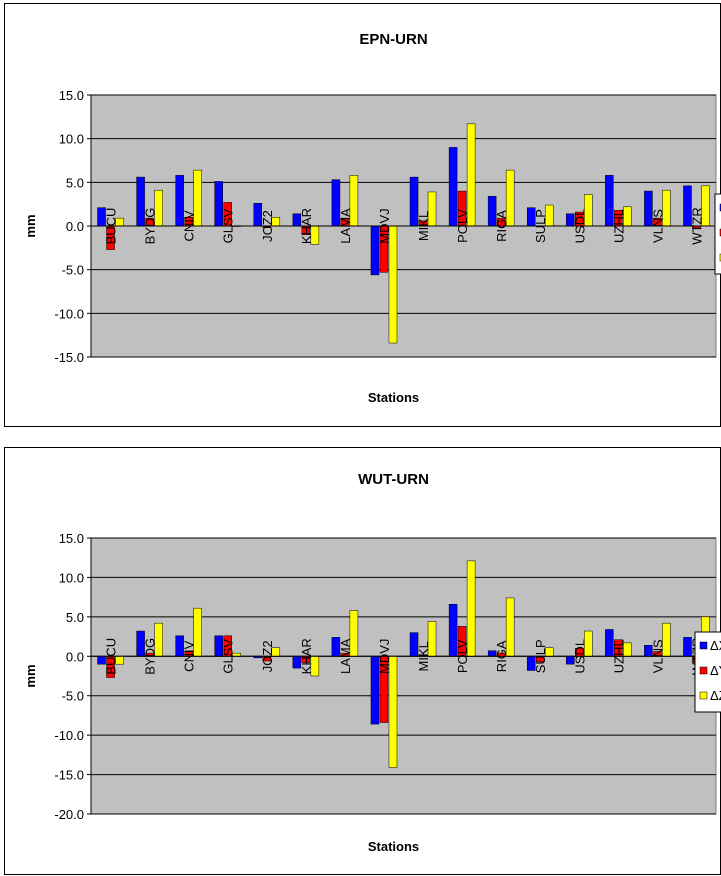 This screenshot has width=721, height=876. I want to click on legend: ΔX ΔY ΔZ, so click(707, 672).